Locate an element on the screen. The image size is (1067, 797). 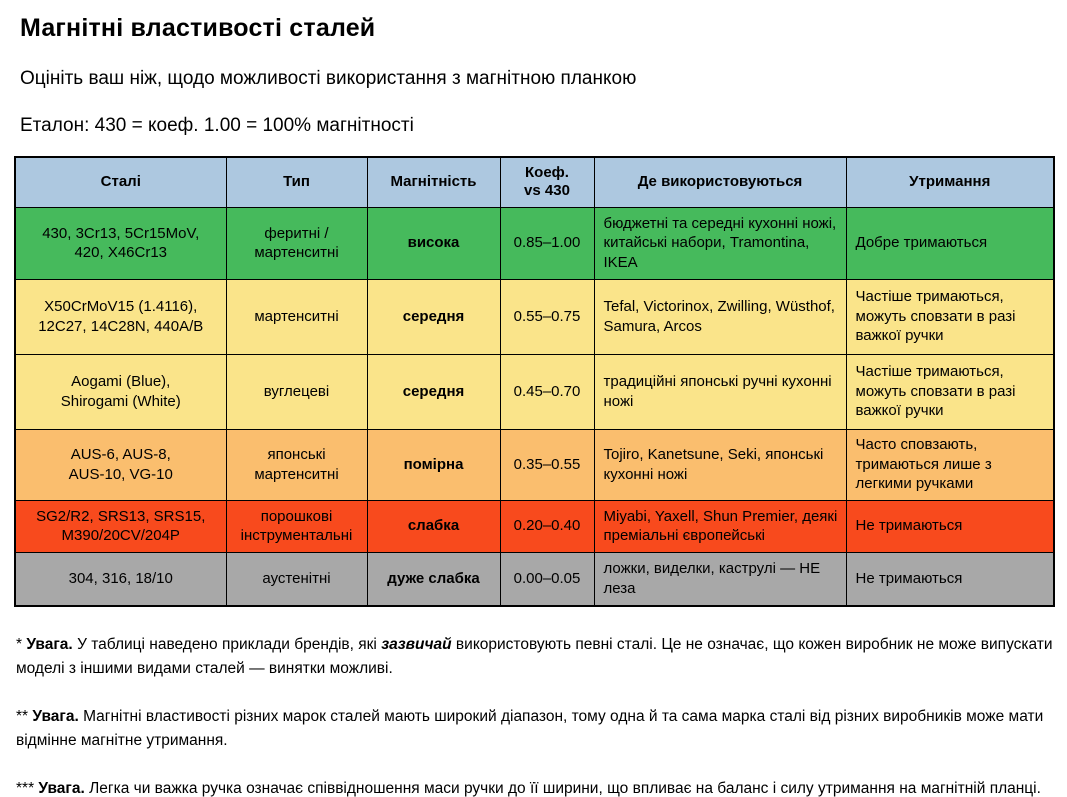
footnote-text: У таблиці наведено приклади брендів, які is located at coordinates (227, 644).